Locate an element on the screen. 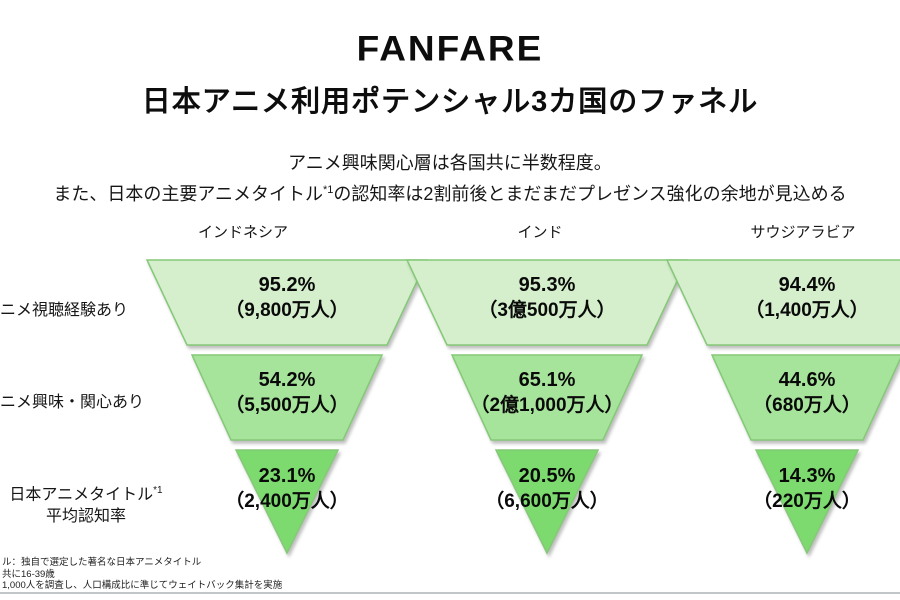 This screenshot has width=900, height=600. funnel-india-stage1-value: 95.3% （3億500万人） is located at coordinates (547, 298).